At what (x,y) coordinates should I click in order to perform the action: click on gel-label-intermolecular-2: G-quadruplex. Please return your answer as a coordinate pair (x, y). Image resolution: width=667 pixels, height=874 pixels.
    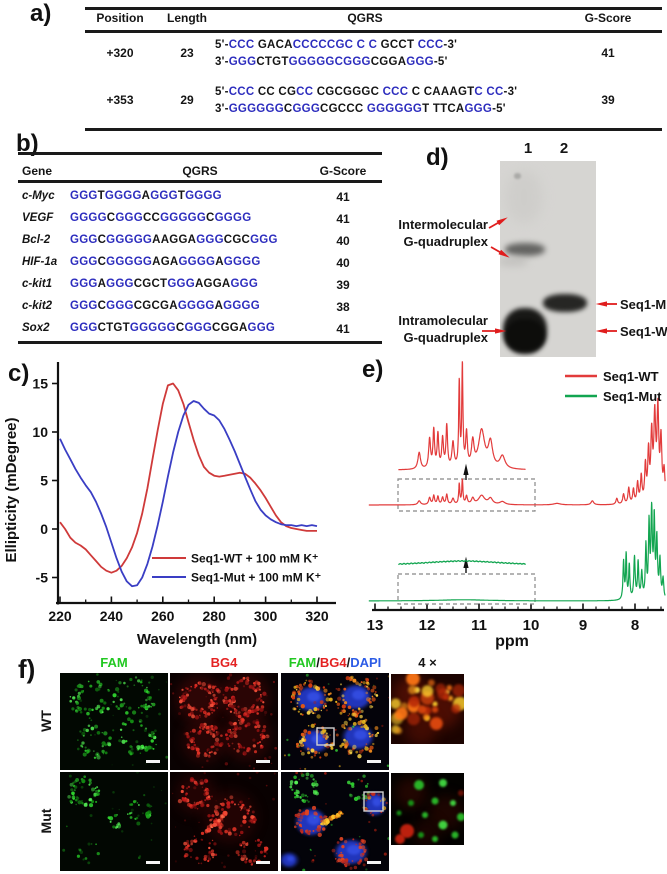
    Looking at the image, I should click on (445, 241).